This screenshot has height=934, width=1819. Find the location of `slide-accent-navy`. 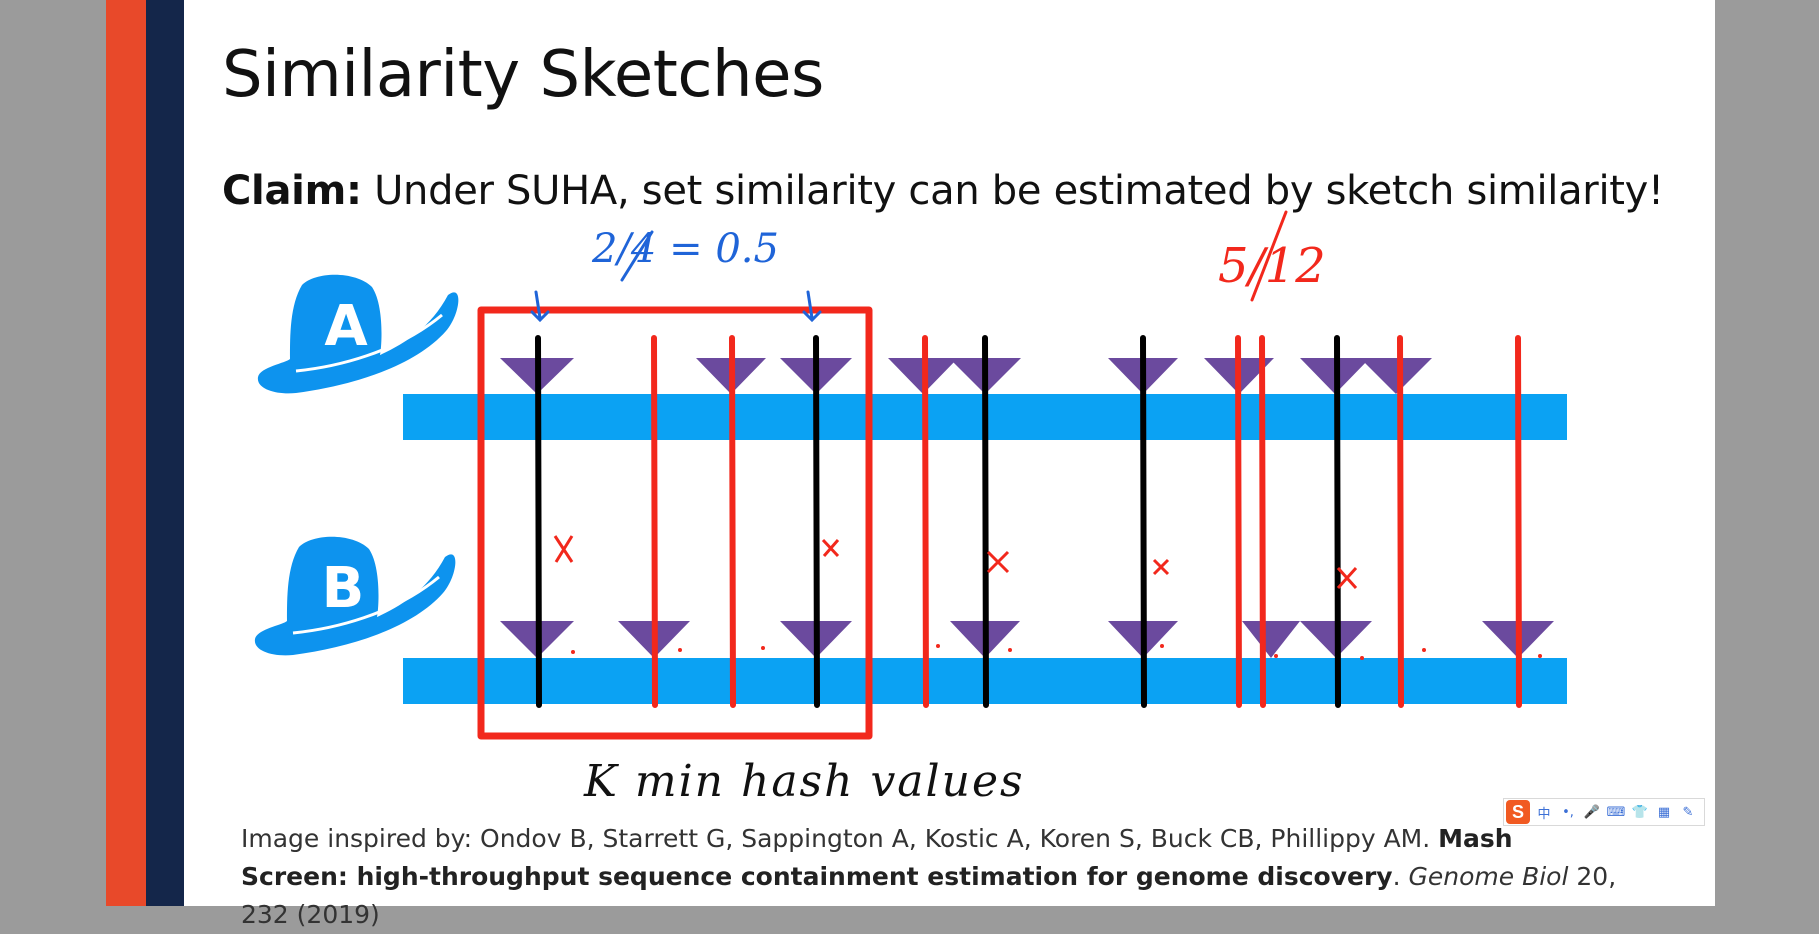

slide-accent-navy is located at coordinates (165, 453).